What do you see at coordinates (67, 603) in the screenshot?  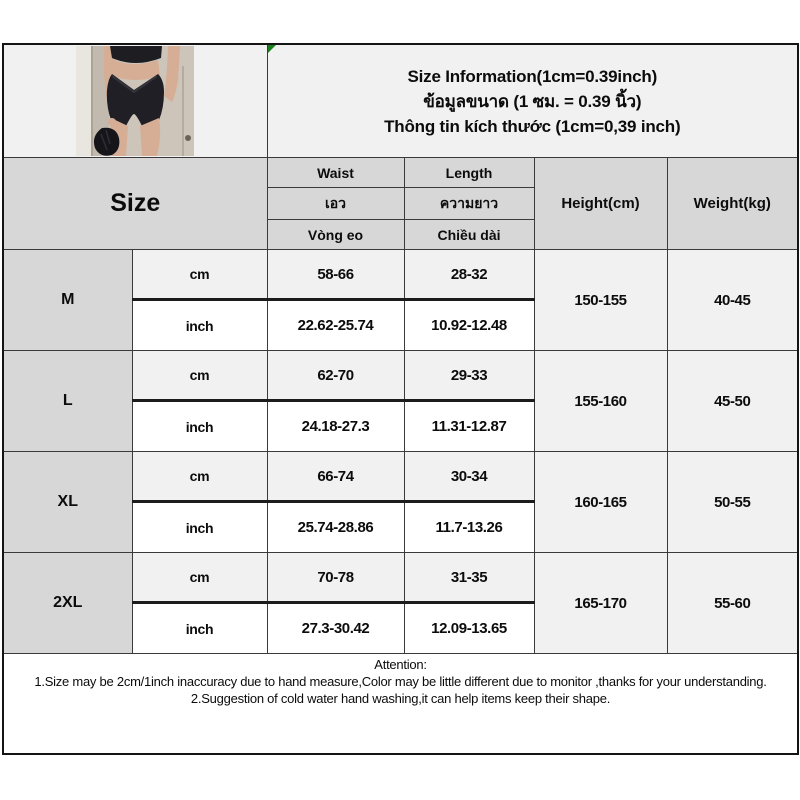 I see `size-label-2xl: 2XL` at bounding box center [67, 603].